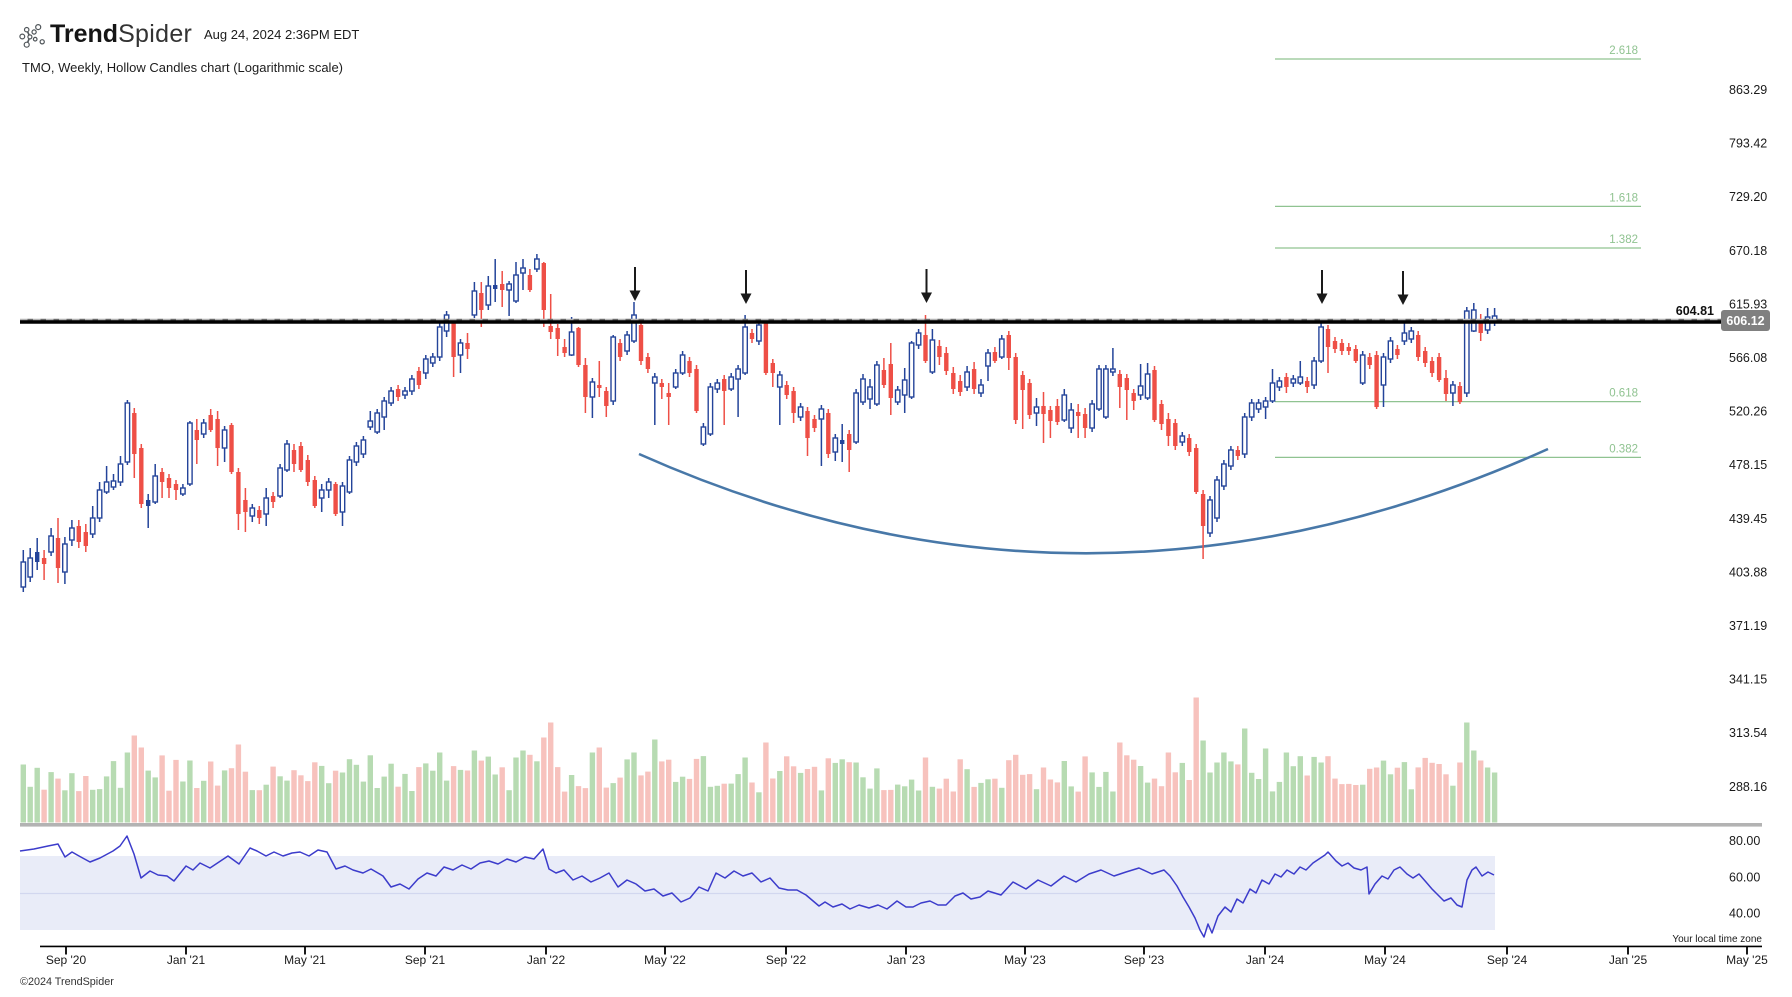 This screenshot has width=1792, height=997. I want to click on svg-text: 341.15, so click(1748, 680).